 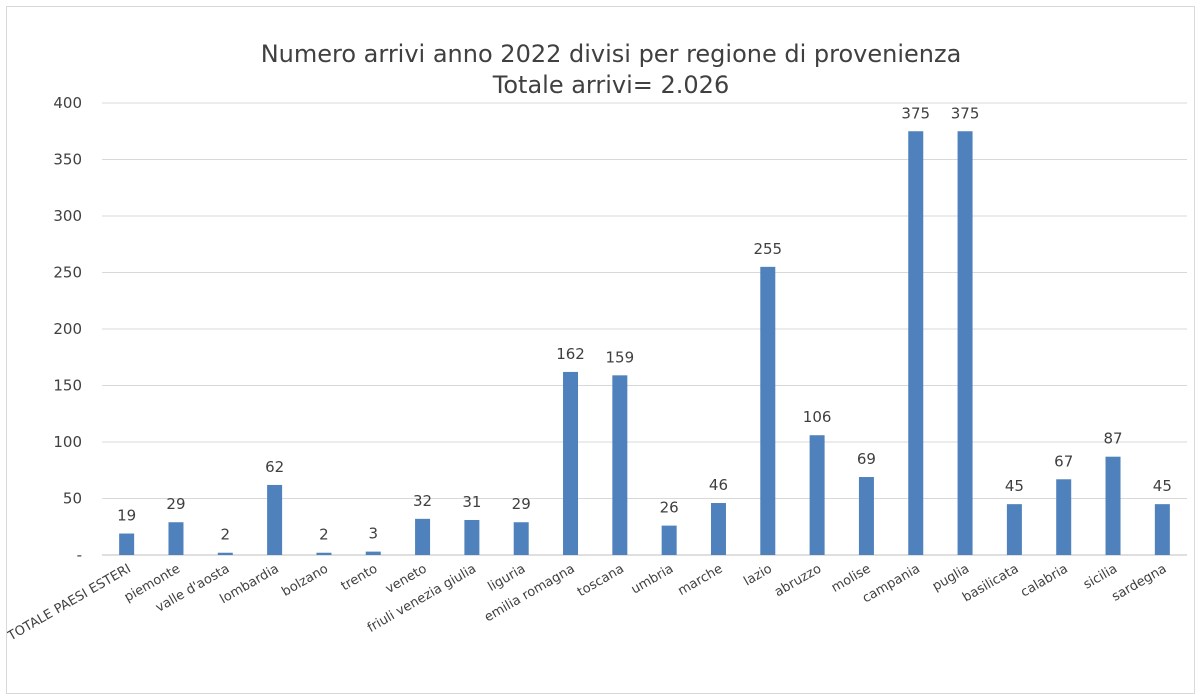 What do you see at coordinates (67, 160) in the screenshot?
I see `y-tick-label: 350` at bounding box center [67, 160].